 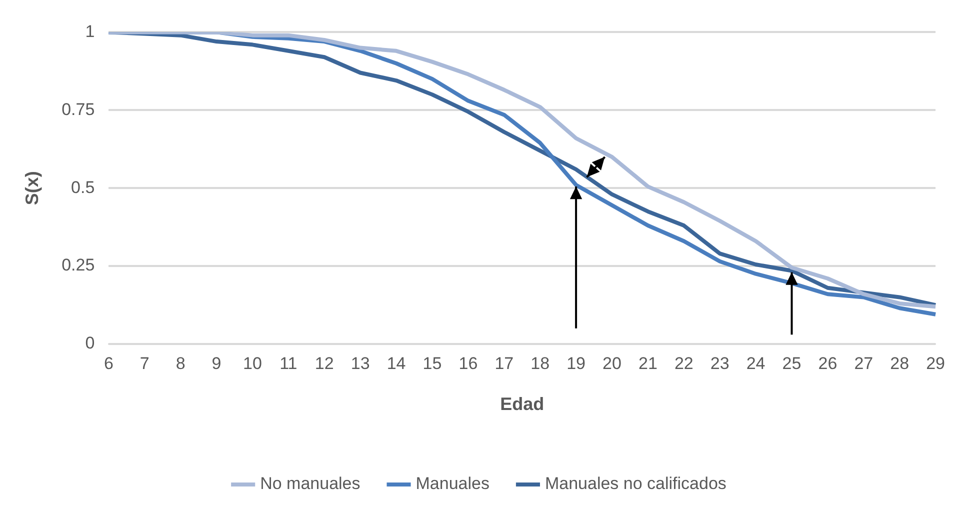 I want to click on y-tick-label: 0.75, so click(x=78, y=109).